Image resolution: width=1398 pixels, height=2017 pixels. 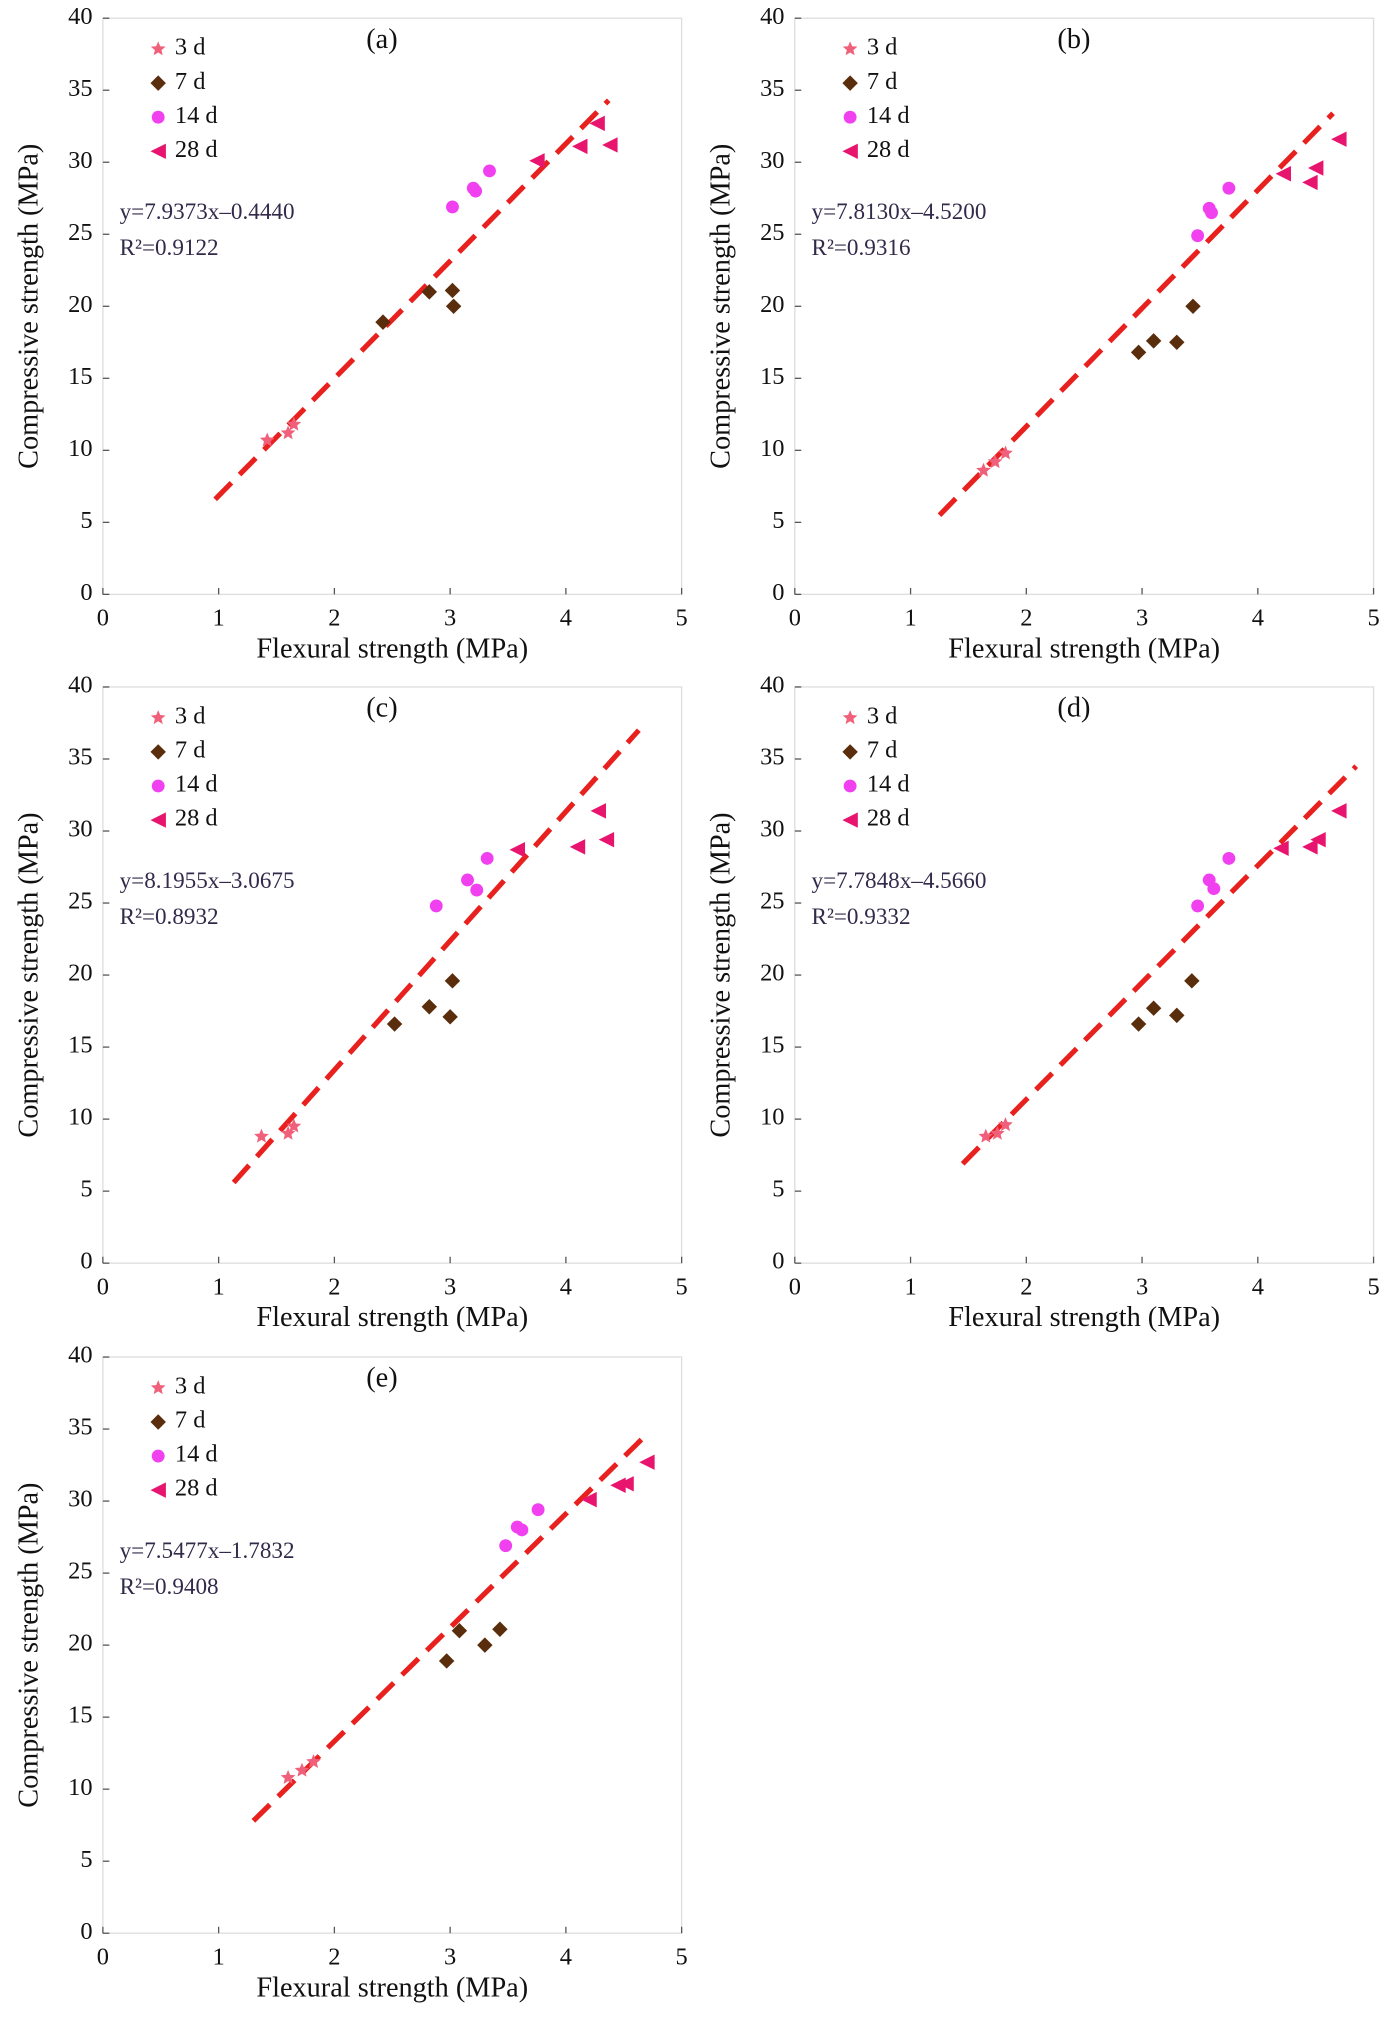 What do you see at coordinates (1073, 708) in the screenshot?
I see `panel-title: (d)` at bounding box center [1073, 708].